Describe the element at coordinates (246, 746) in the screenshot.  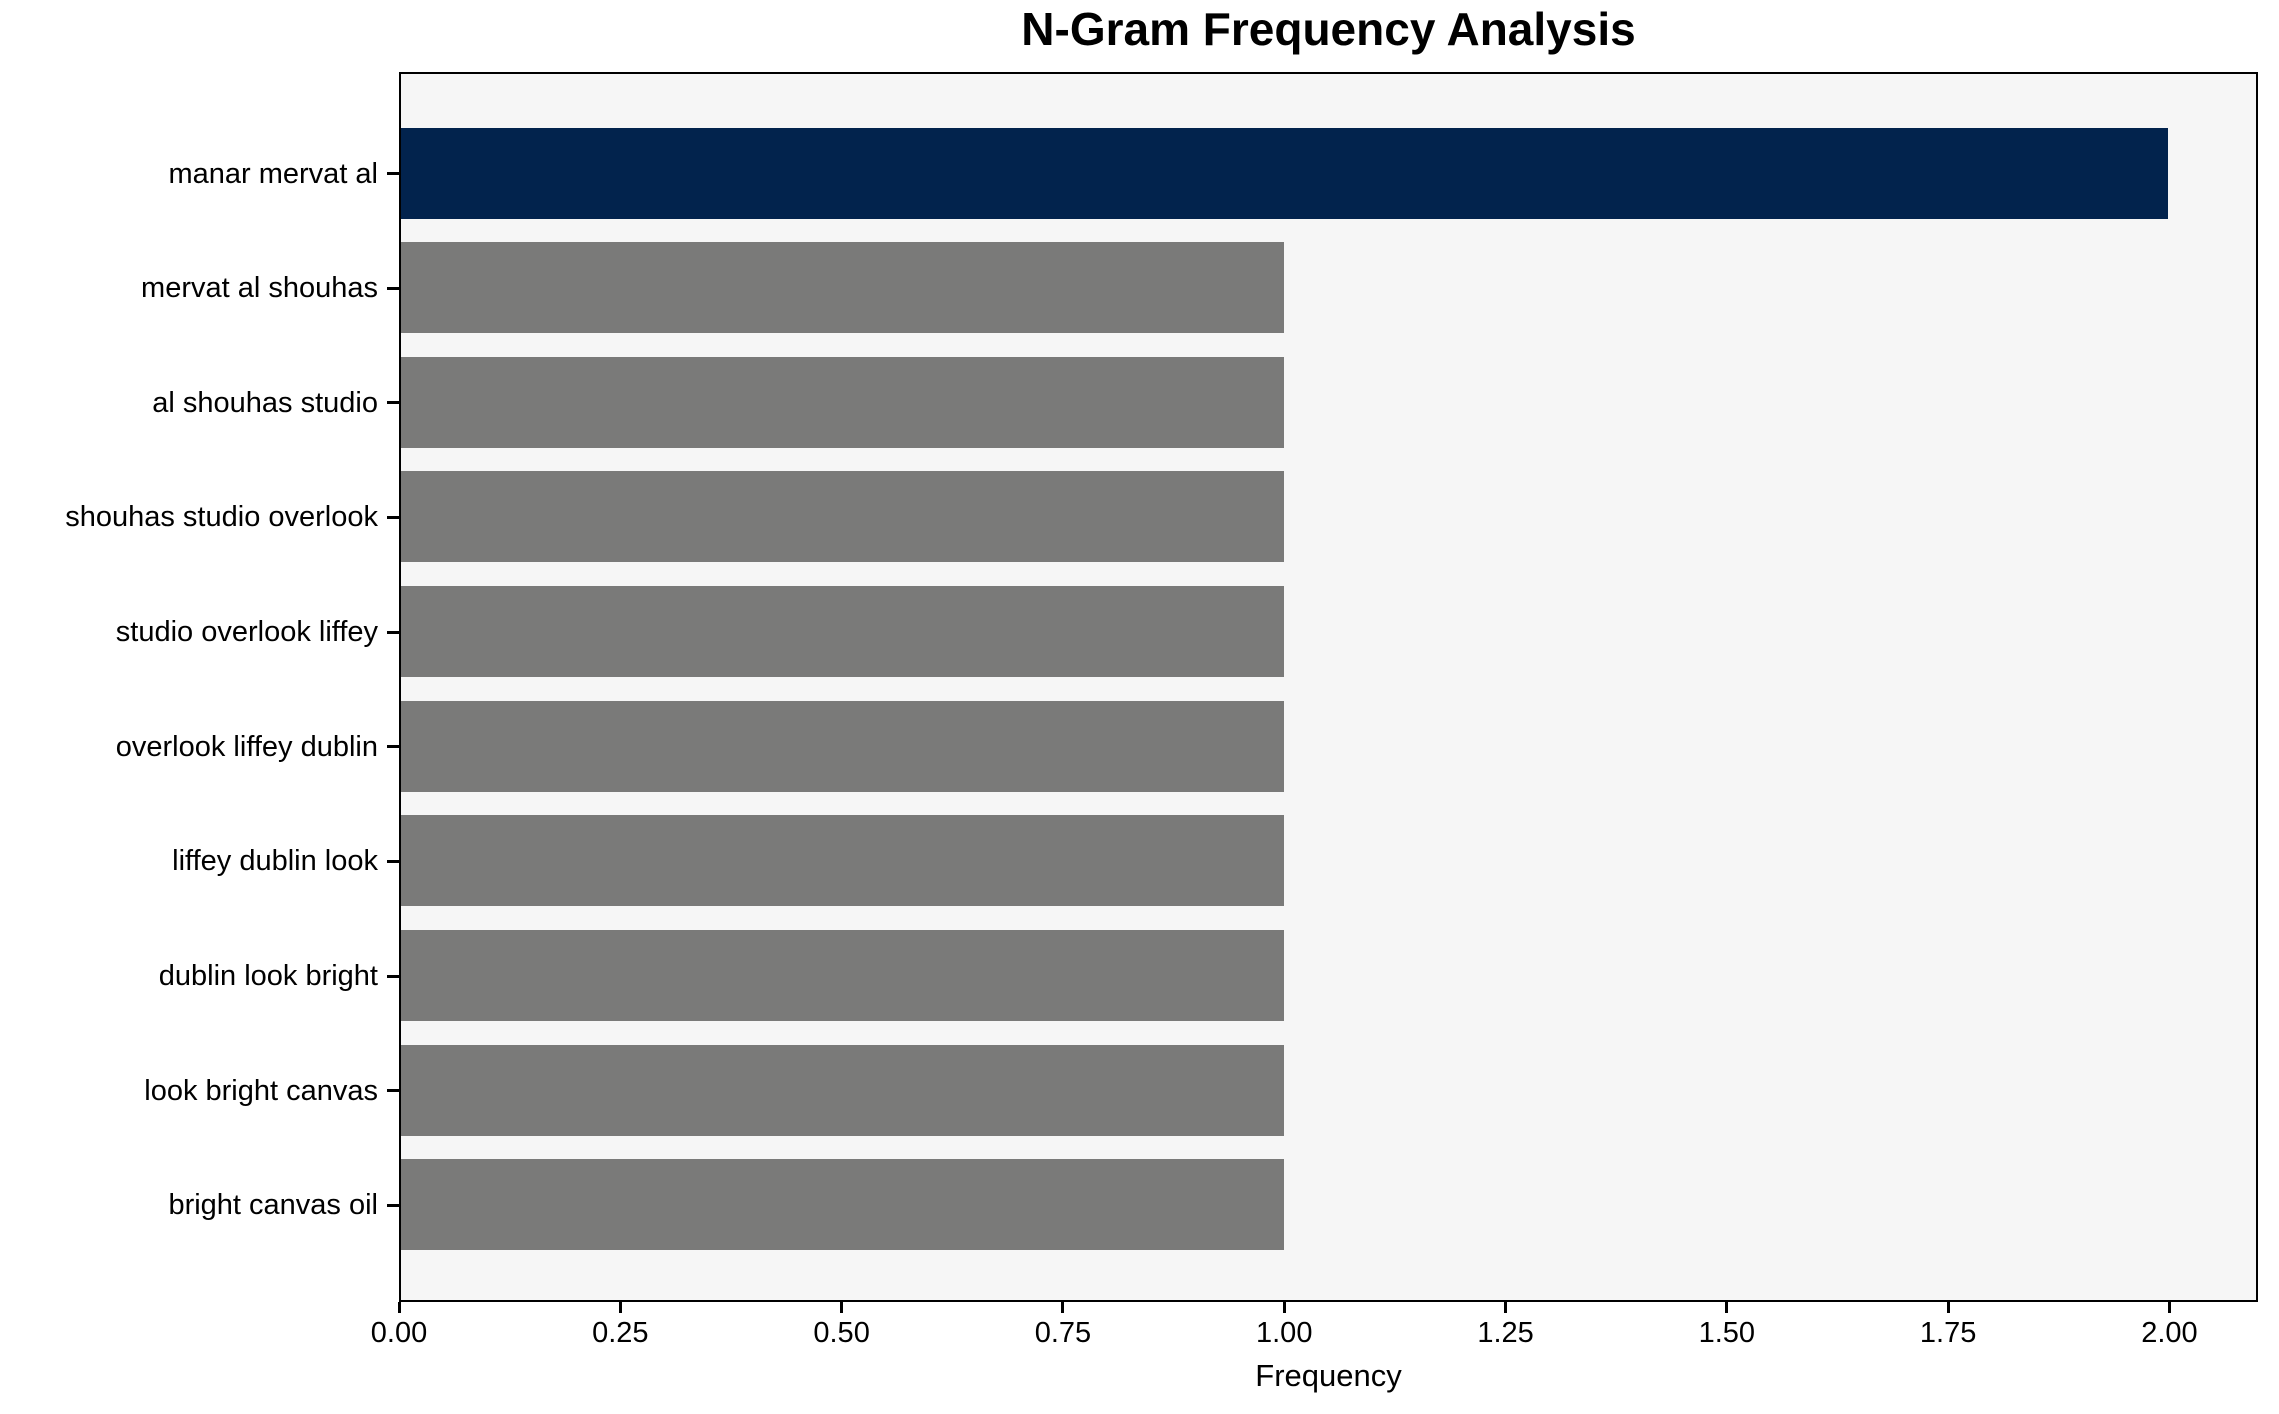
I see `y-tick-label: overlook liffey dublin` at that location.